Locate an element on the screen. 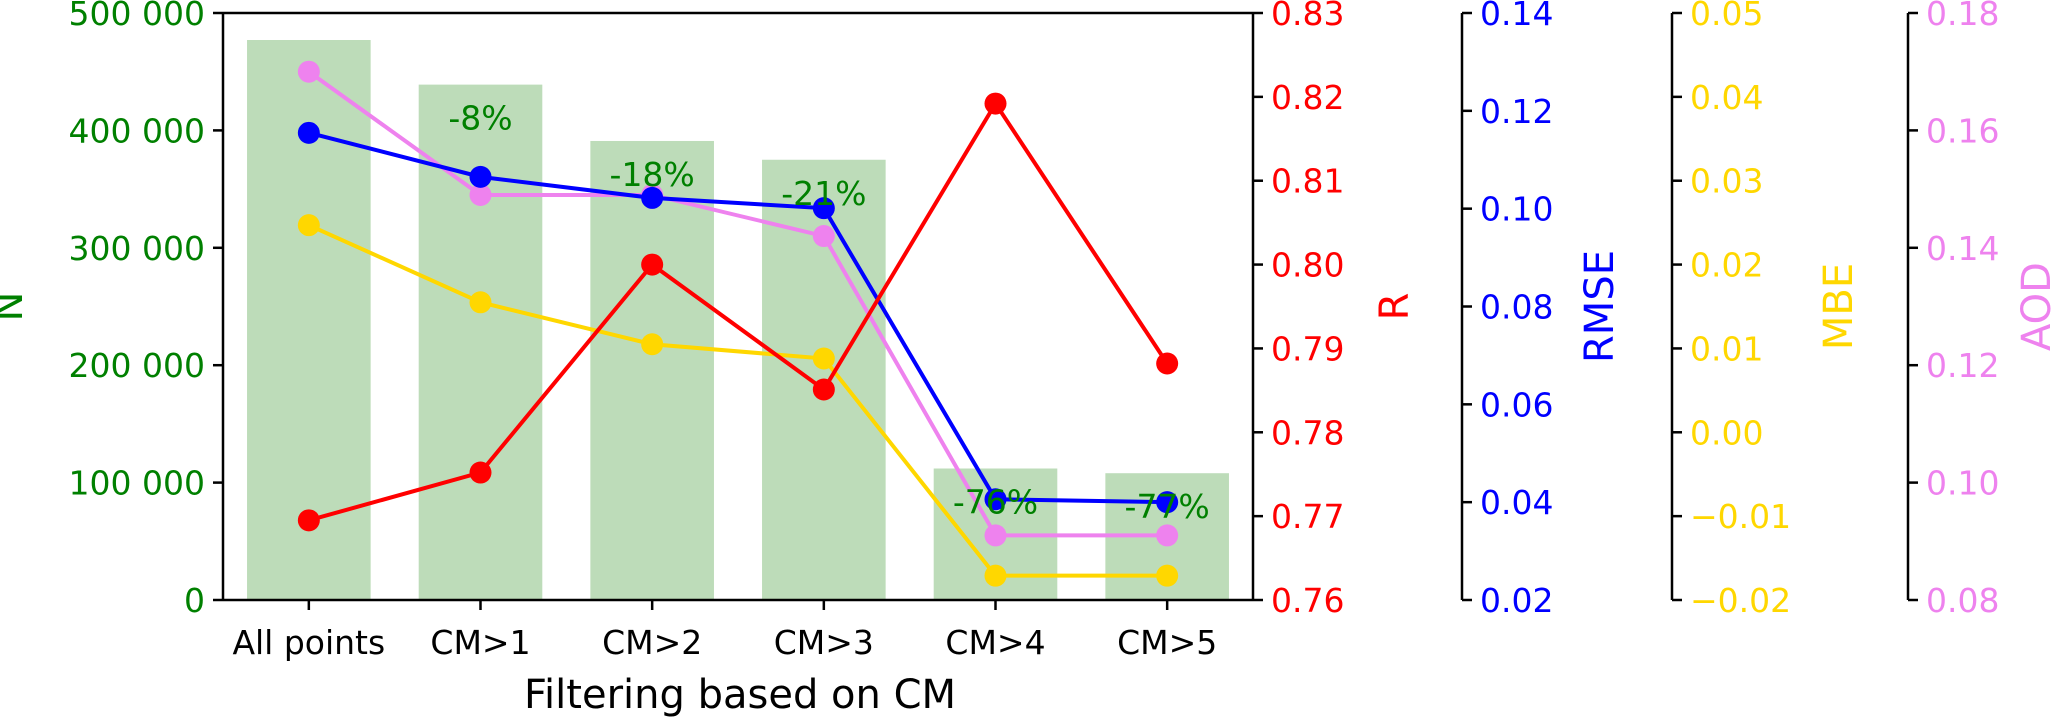 The image size is (2067, 723). axis-tick-label-rmse-4: 0.10 is located at coordinates (1516, 209).